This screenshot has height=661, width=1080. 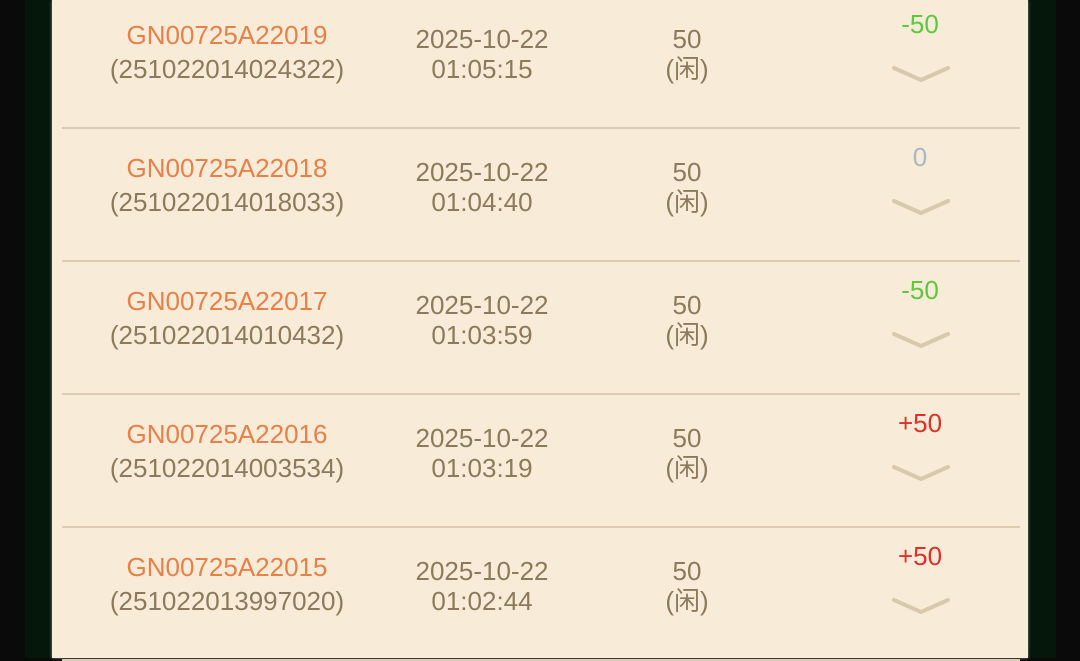 What do you see at coordinates (227, 584) in the screenshot?
I see `game-id-cell: GN00725A22015 (251022013997020)` at bounding box center [227, 584].